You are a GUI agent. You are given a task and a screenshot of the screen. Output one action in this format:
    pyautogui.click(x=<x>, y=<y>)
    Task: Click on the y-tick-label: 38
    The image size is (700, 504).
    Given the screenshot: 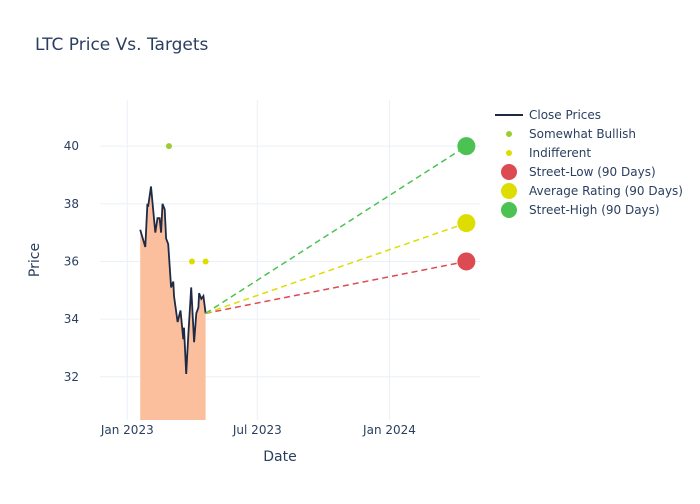 What is the action you would take?
    pyautogui.click(x=71, y=204)
    